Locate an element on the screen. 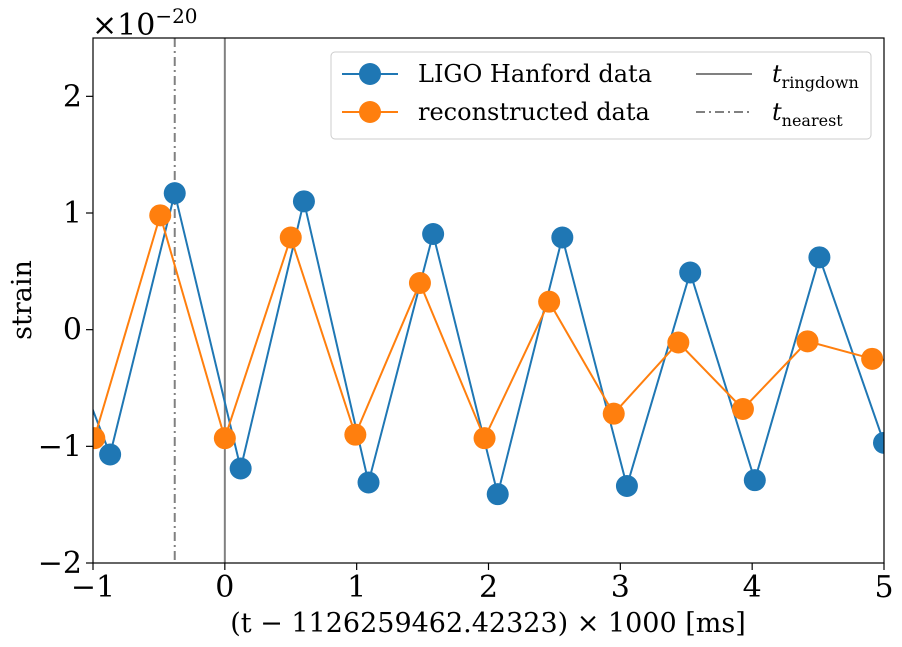  x-tick-label-0: −1 is located at coordinates (93, 587).